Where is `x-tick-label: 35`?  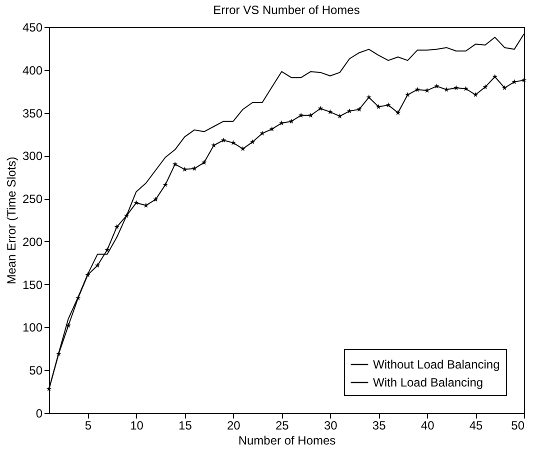
x-tick-label: 35 is located at coordinates (379, 425).